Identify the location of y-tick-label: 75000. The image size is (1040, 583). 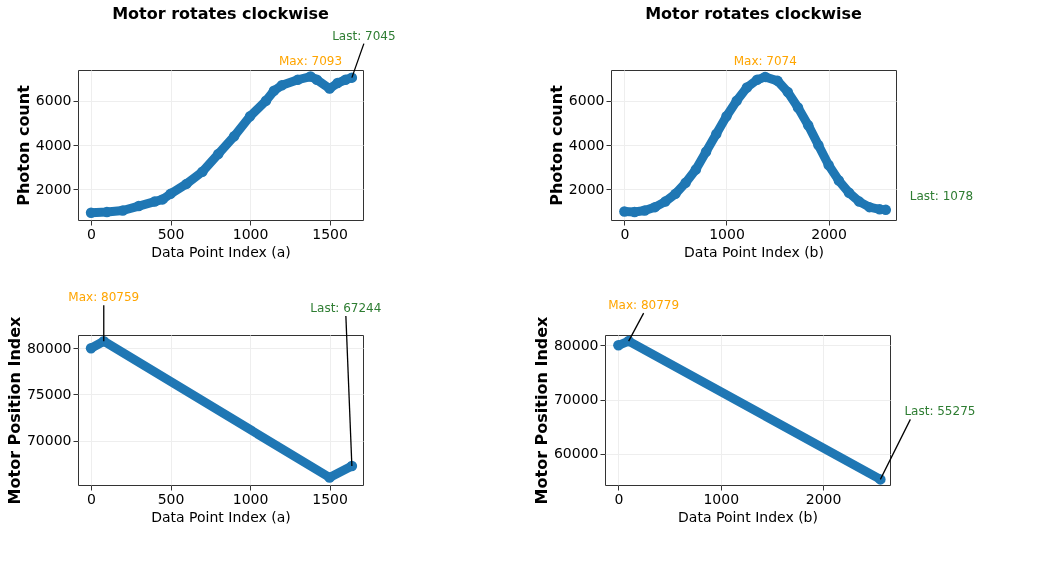
(49, 393).